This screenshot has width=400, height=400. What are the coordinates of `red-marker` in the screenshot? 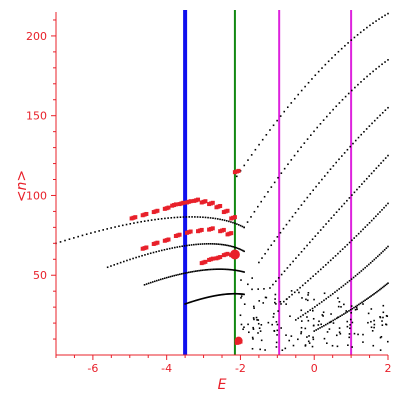 It's located at (238, 340).